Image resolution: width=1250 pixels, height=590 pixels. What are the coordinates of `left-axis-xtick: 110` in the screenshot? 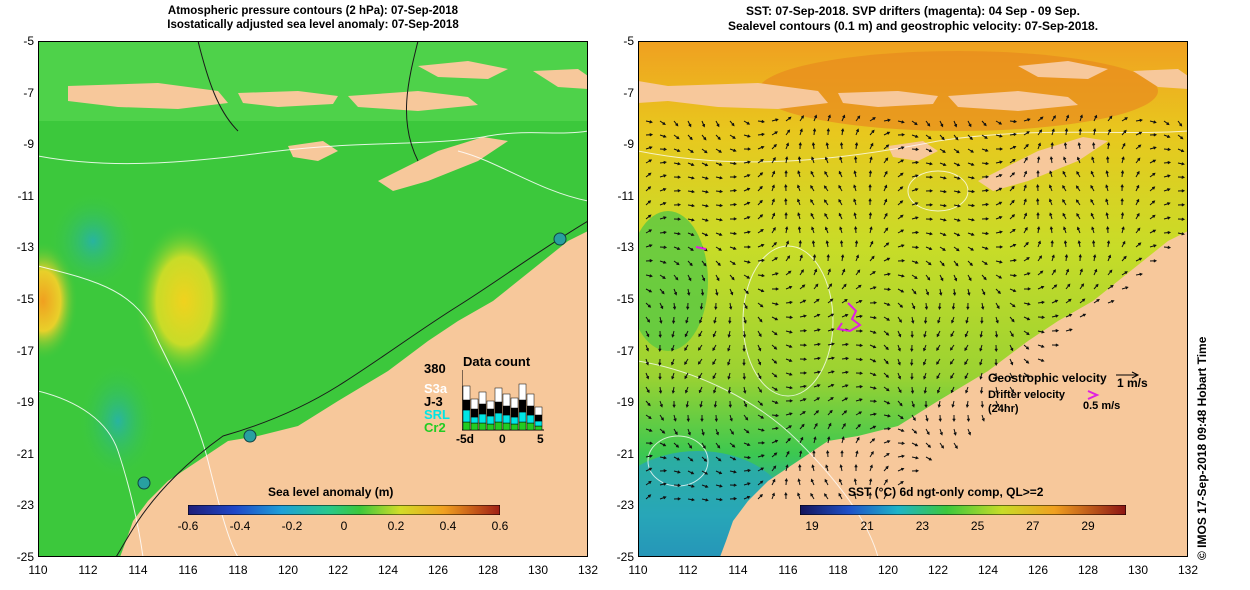 It's located at (38, 570).